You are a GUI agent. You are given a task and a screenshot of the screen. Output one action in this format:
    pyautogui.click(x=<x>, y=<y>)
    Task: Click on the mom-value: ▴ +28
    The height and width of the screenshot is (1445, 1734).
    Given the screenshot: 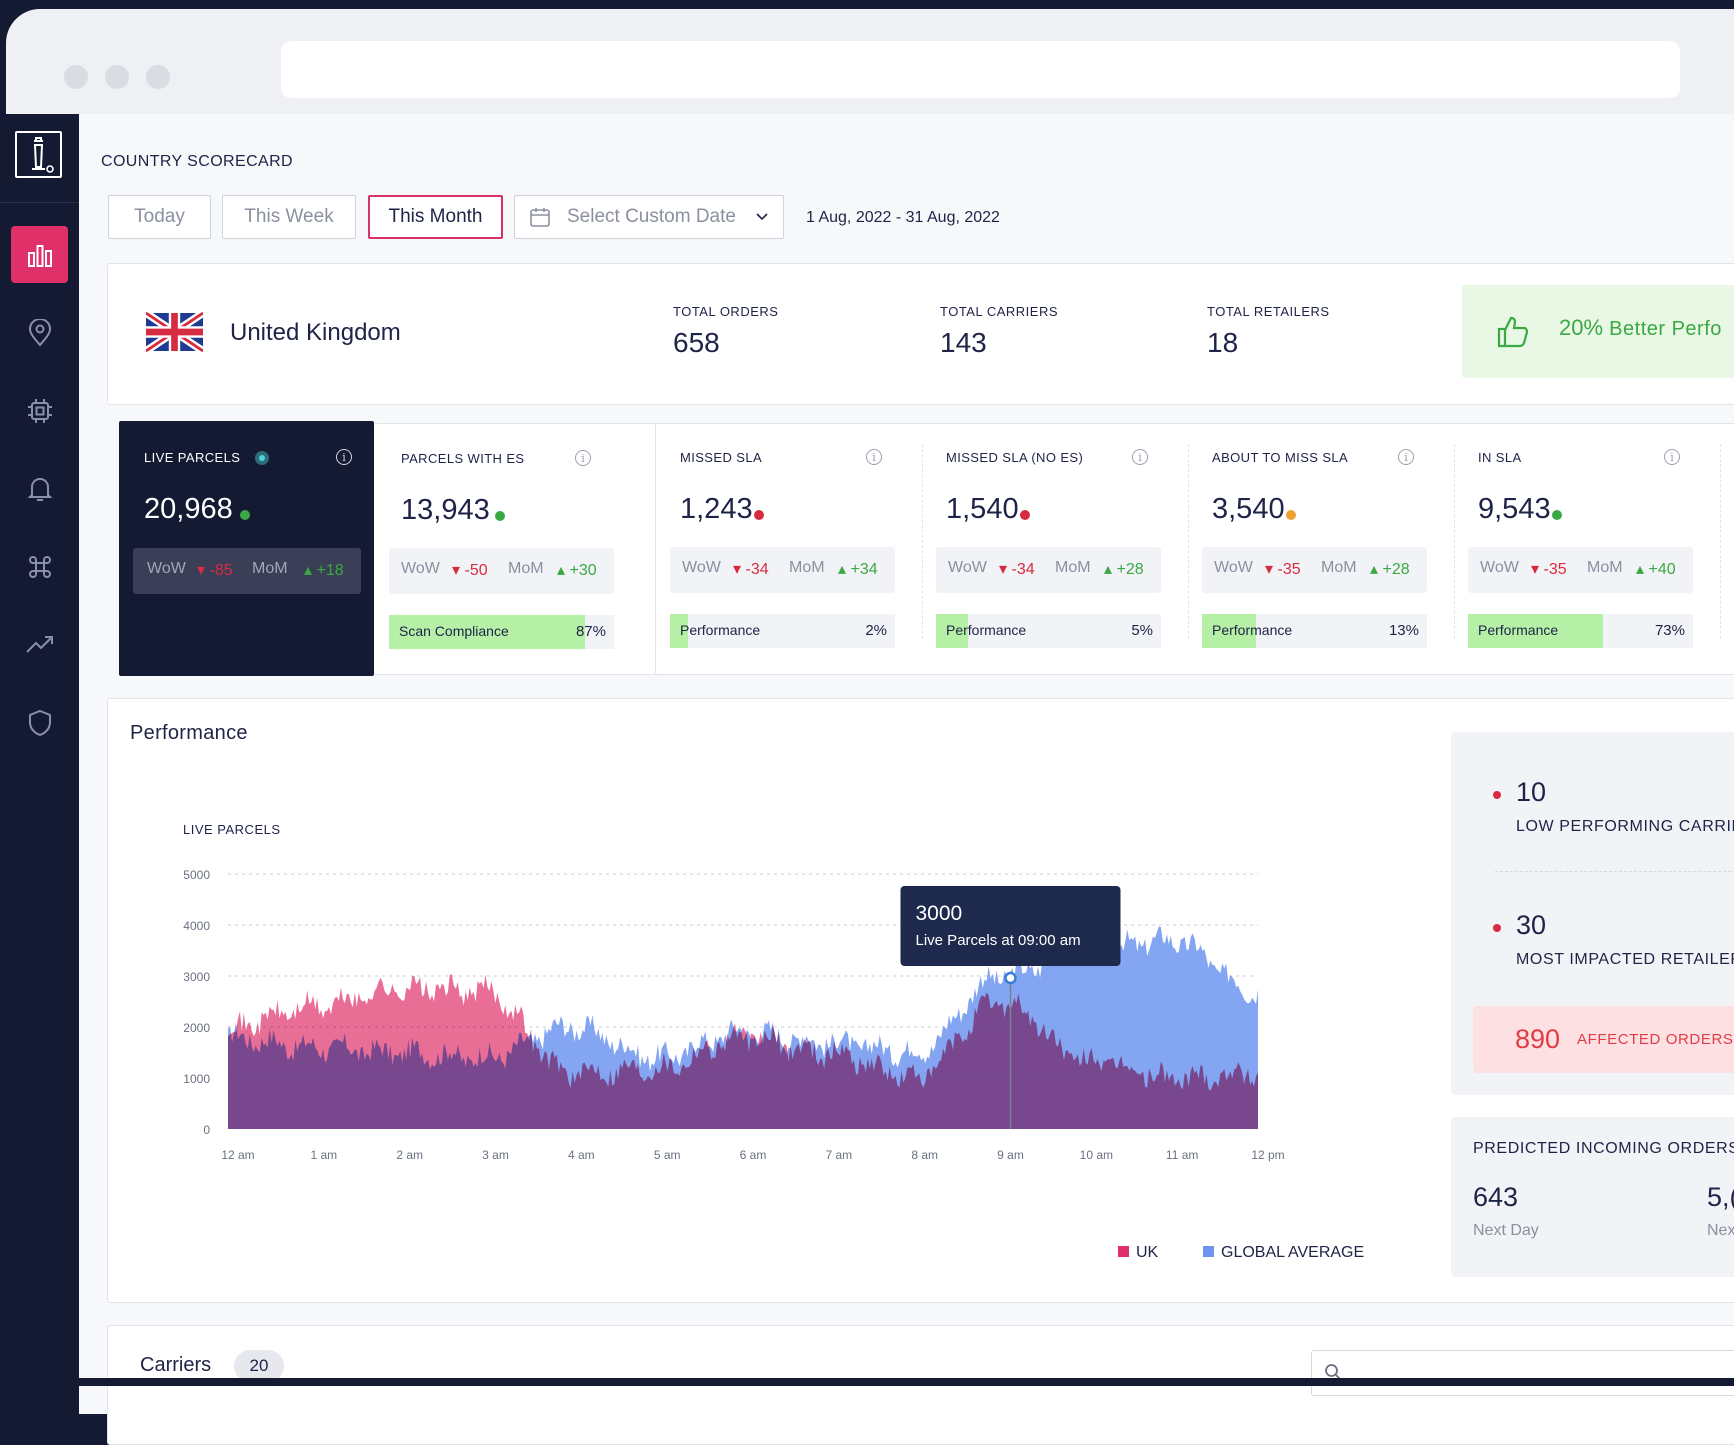 What is the action you would take?
    pyautogui.click(x=1390, y=569)
    